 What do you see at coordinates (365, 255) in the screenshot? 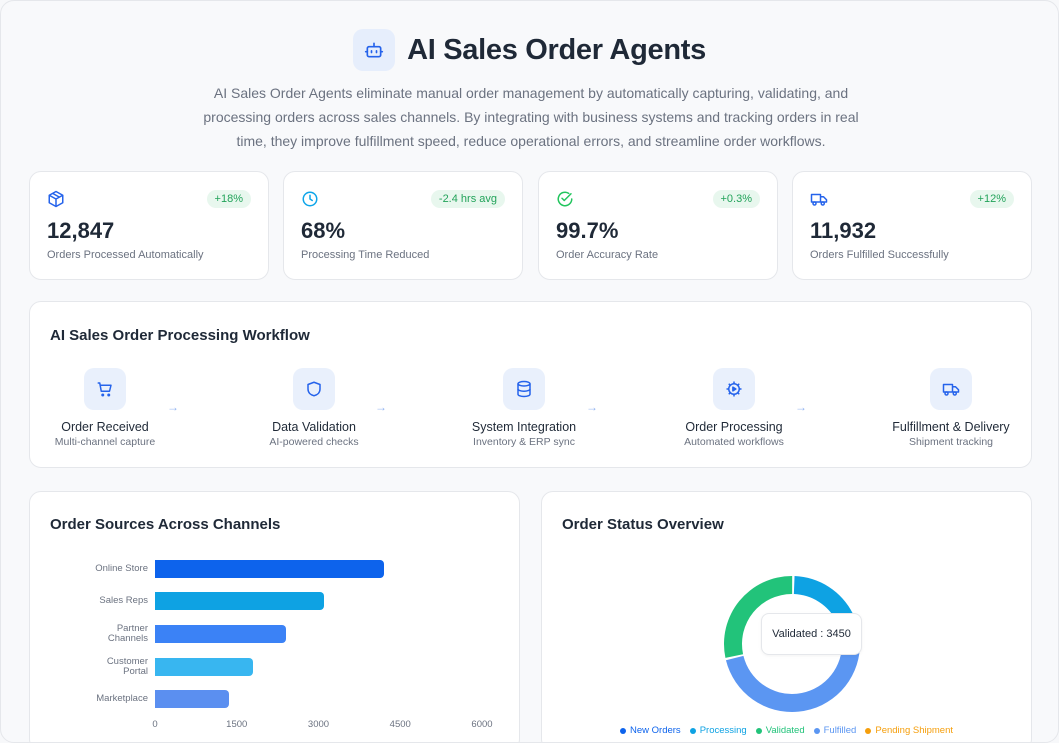
I see `stat-label: Processing Time Reduced` at bounding box center [365, 255].